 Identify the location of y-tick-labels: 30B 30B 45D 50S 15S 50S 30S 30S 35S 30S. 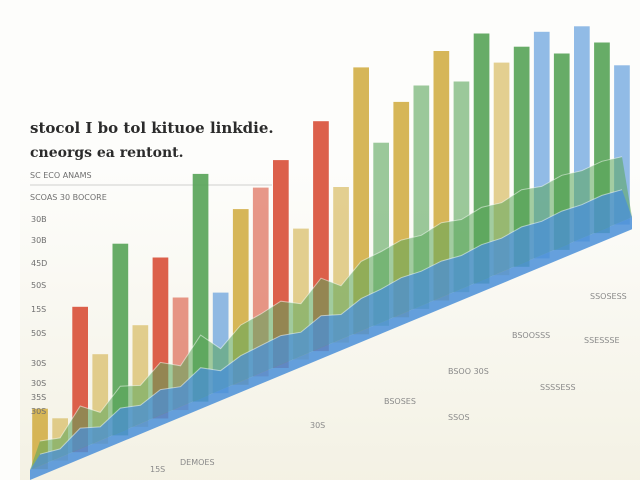
(39, 315).